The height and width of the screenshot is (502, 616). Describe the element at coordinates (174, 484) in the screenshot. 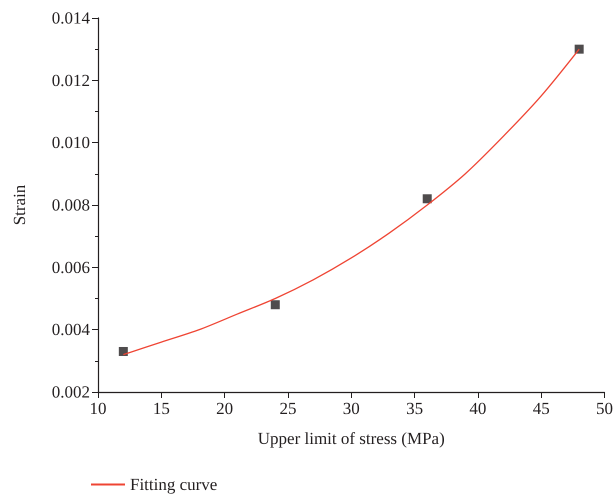

I see `legend-label: Fitting curve` at that location.